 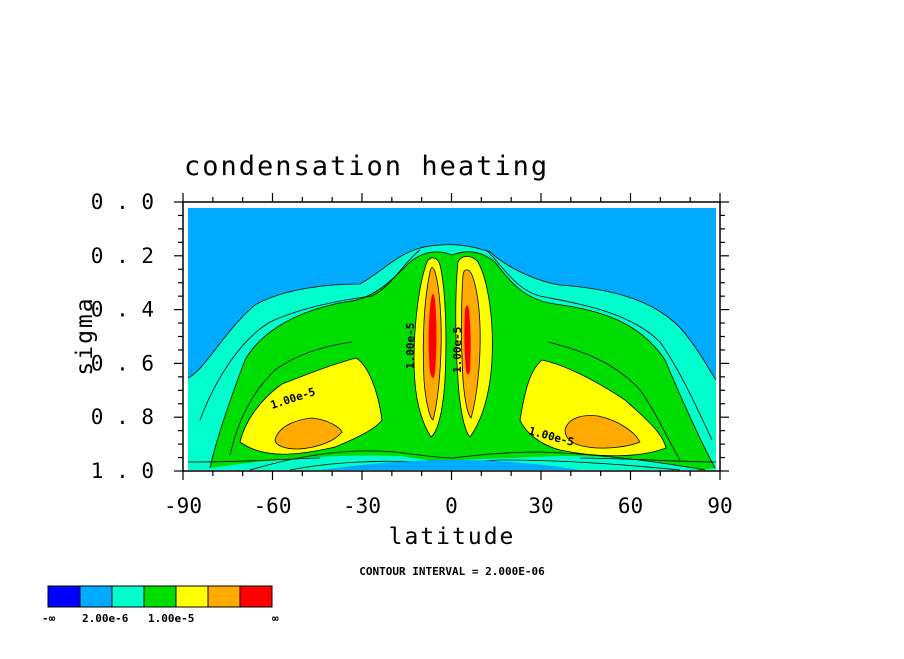 I want to click on y-tick-label: 1 . 0, so click(x=122, y=471).